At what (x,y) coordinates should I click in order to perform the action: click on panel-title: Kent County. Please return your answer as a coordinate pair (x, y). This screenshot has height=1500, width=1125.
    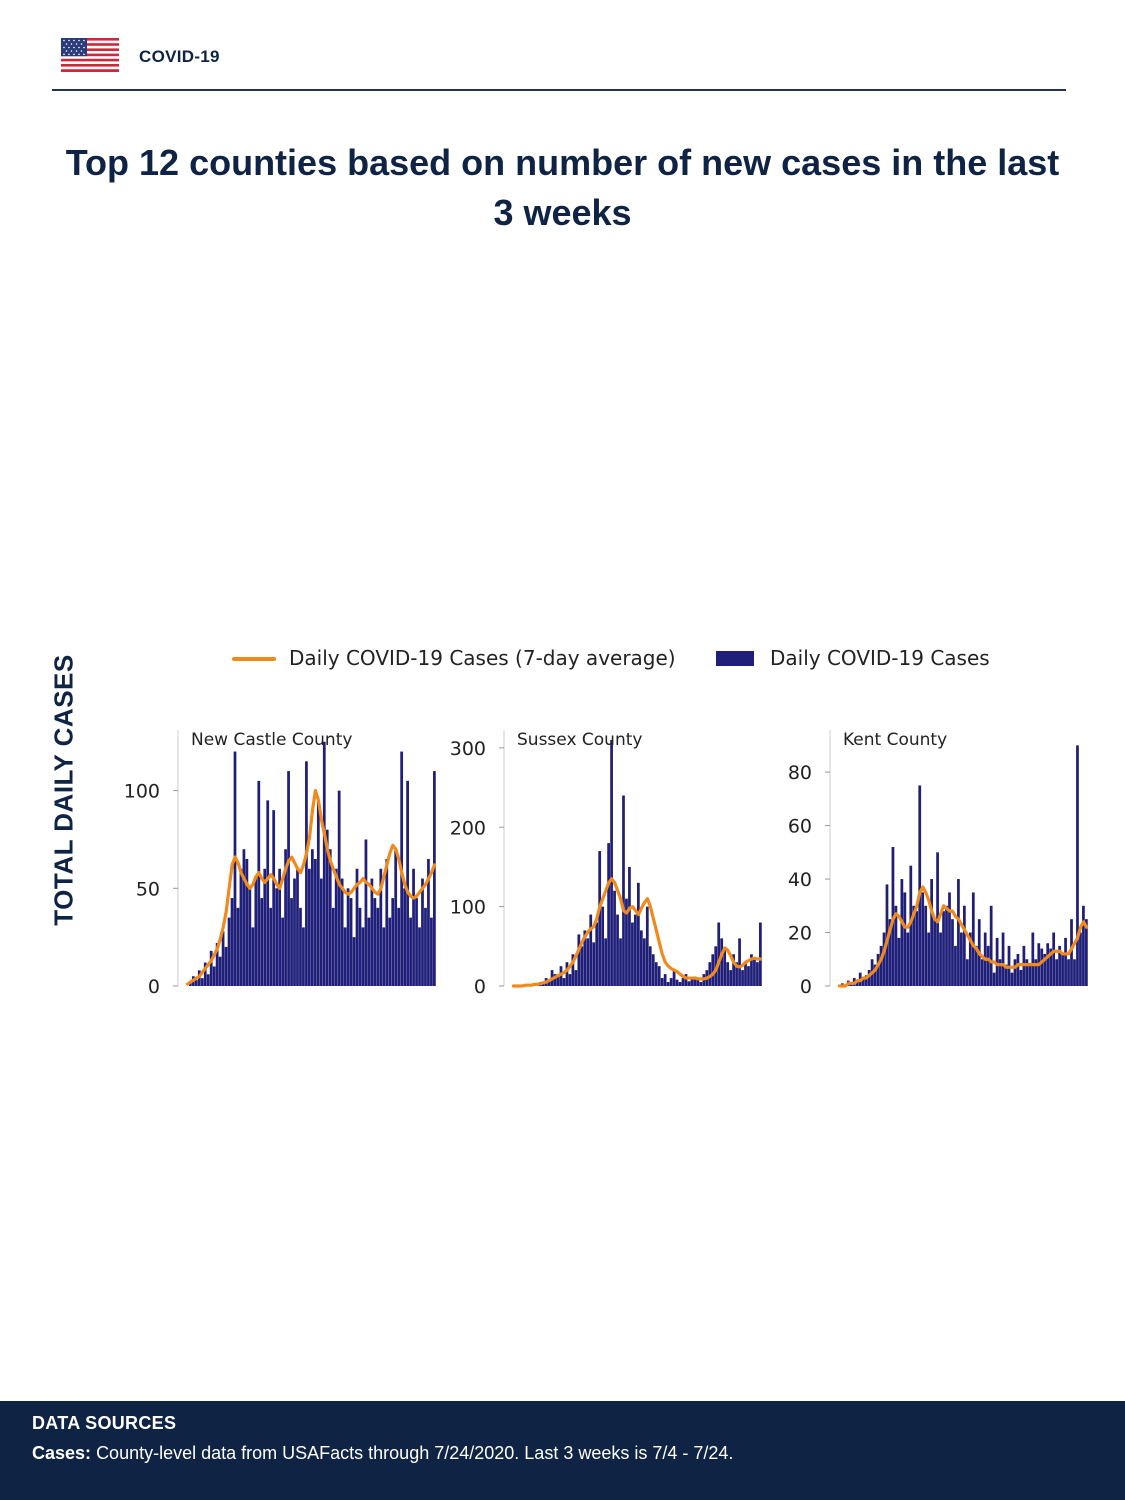
    Looking at the image, I should click on (895, 740).